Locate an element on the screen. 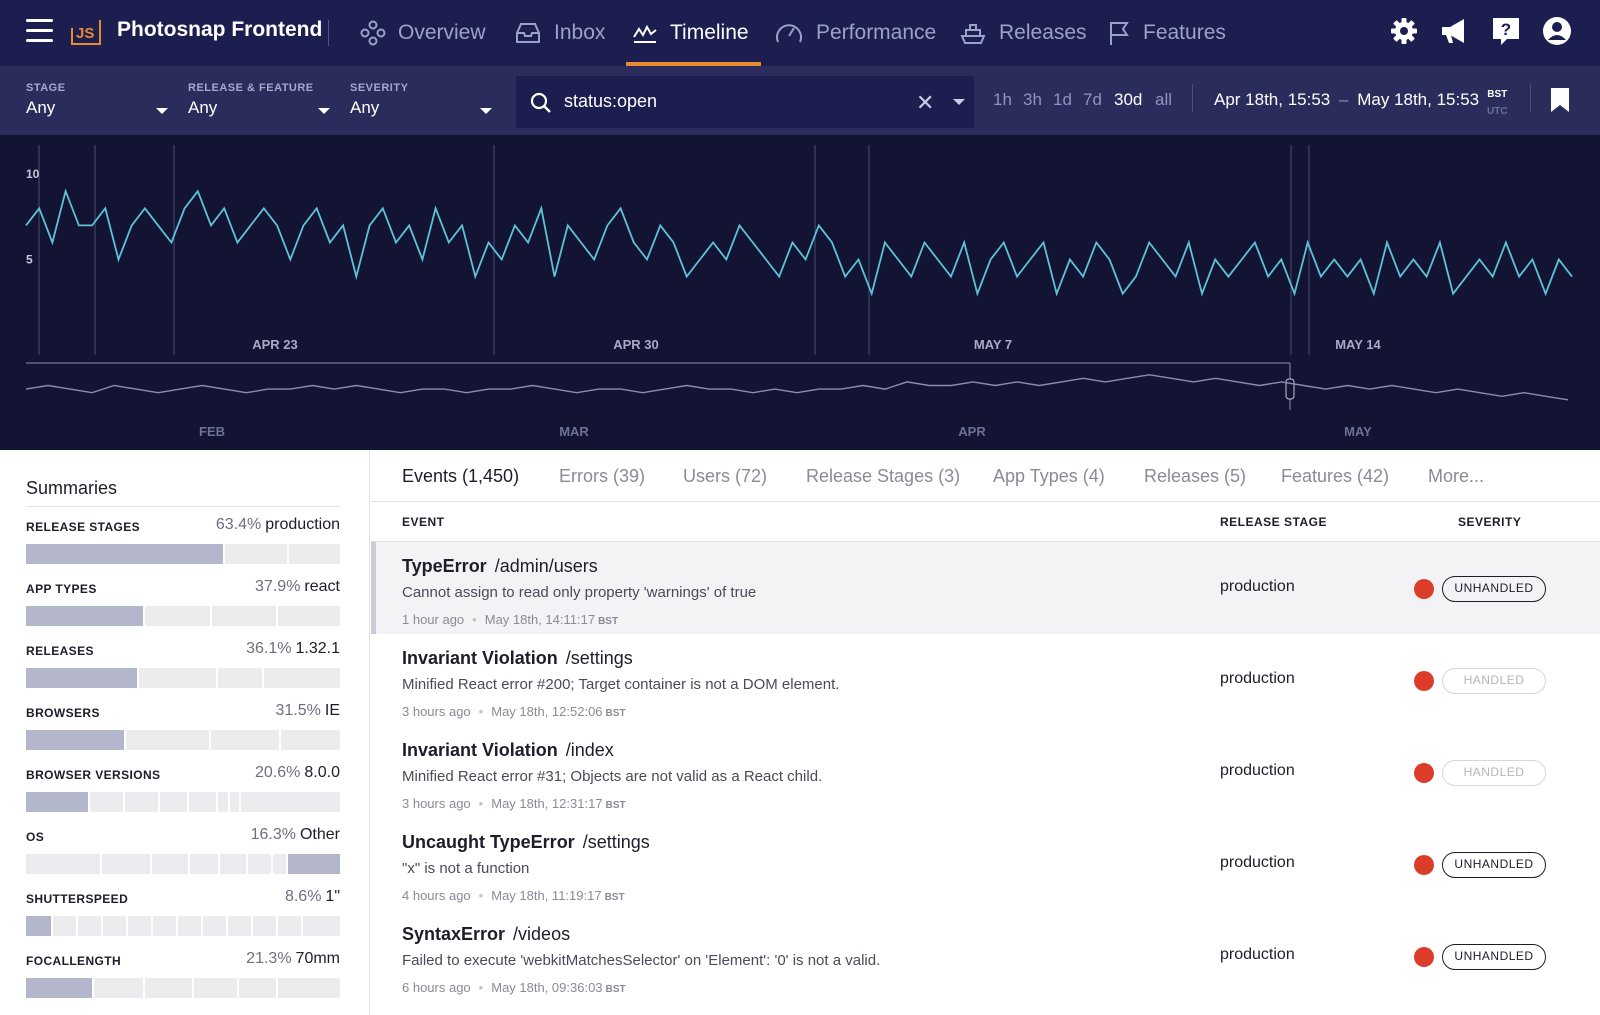  tab-features: Features (42) is located at coordinates (1335, 476).